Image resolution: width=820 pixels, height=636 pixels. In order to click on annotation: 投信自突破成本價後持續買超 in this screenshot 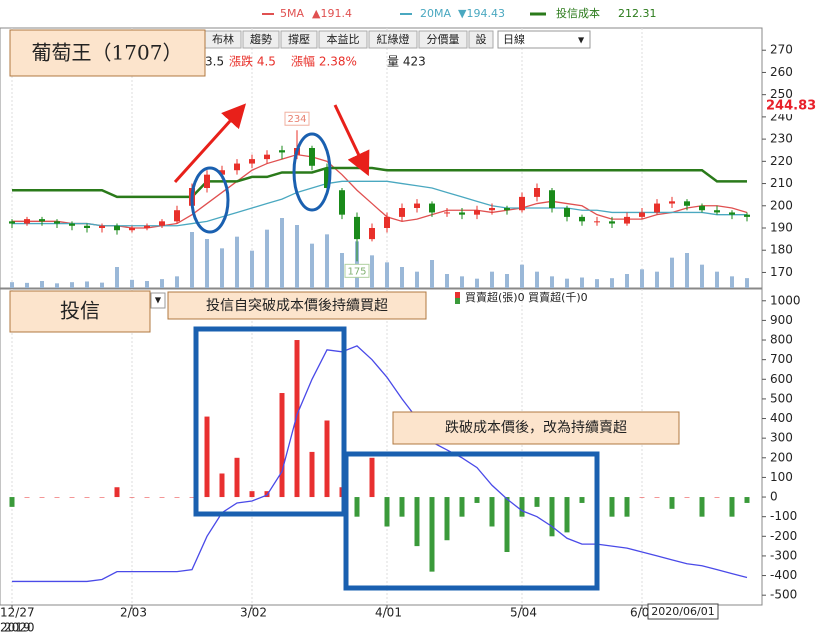, I will do `click(297, 305)`.